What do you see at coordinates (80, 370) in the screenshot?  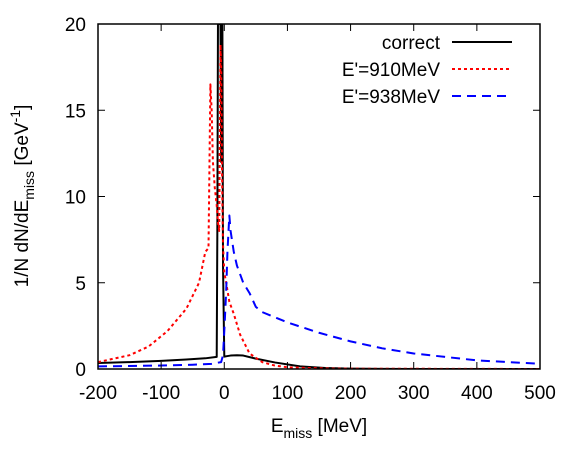 I see `y-tick-label: 0` at bounding box center [80, 370].